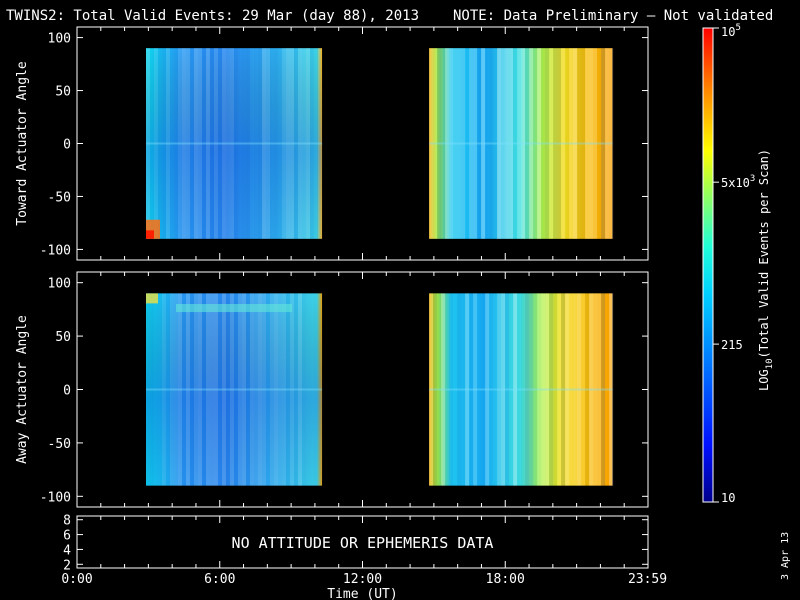 The height and width of the screenshot is (600, 800). I want to click on no-data-message: NO ATTITUDE OR EPHEMERIS DATA, so click(363, 543).